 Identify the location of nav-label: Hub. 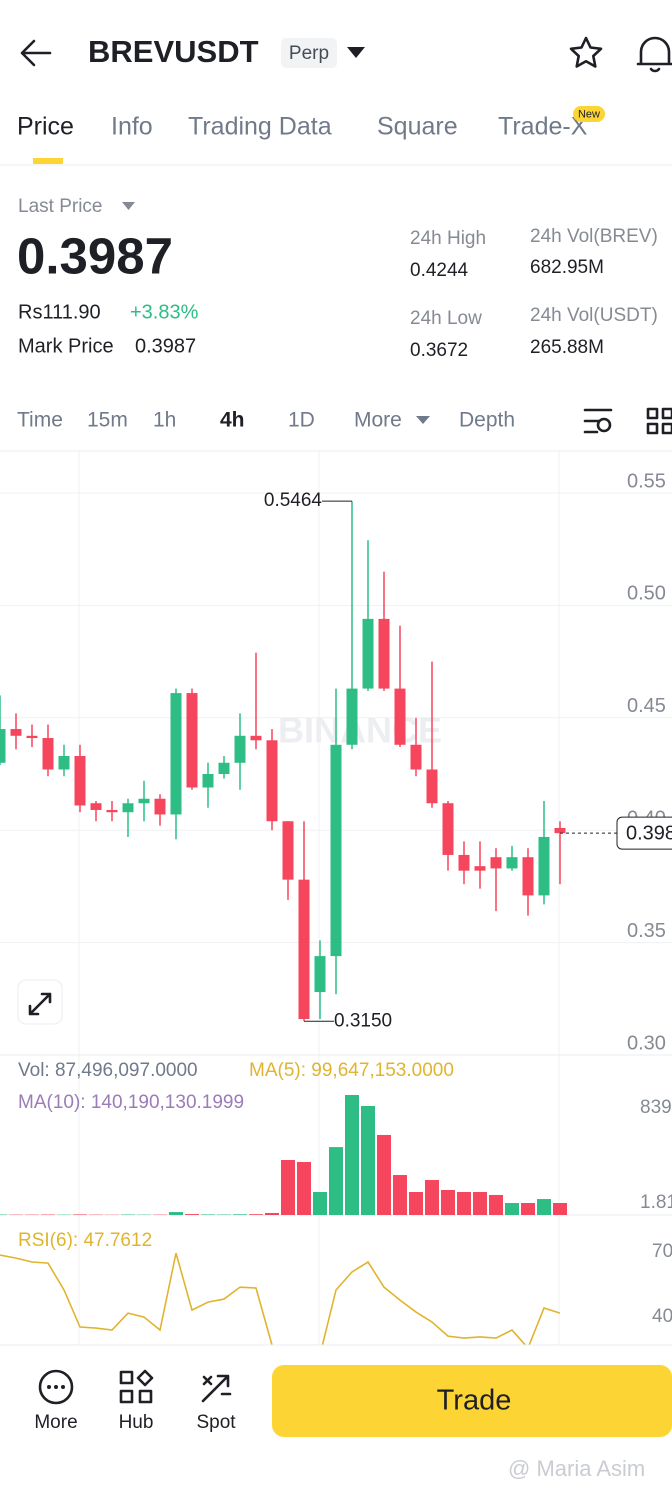
(136, 1422).